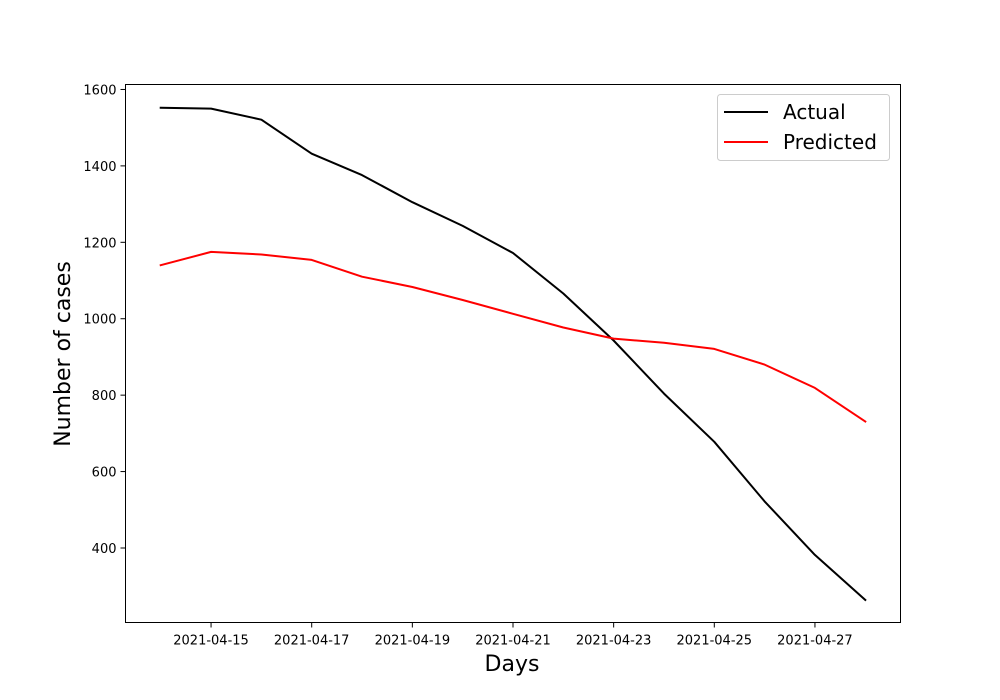 This screenshot has width=1000, height=700. I want to click on y-axis-ticks: 400 600 800 1000 1200 1400 1600, so click(104, 320).